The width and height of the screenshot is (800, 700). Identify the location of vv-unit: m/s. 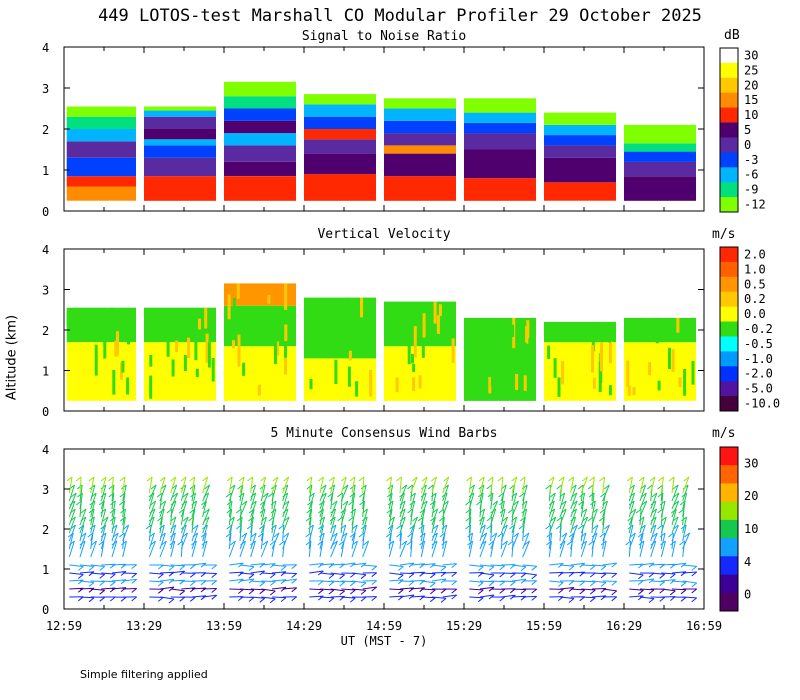
(724, 234).